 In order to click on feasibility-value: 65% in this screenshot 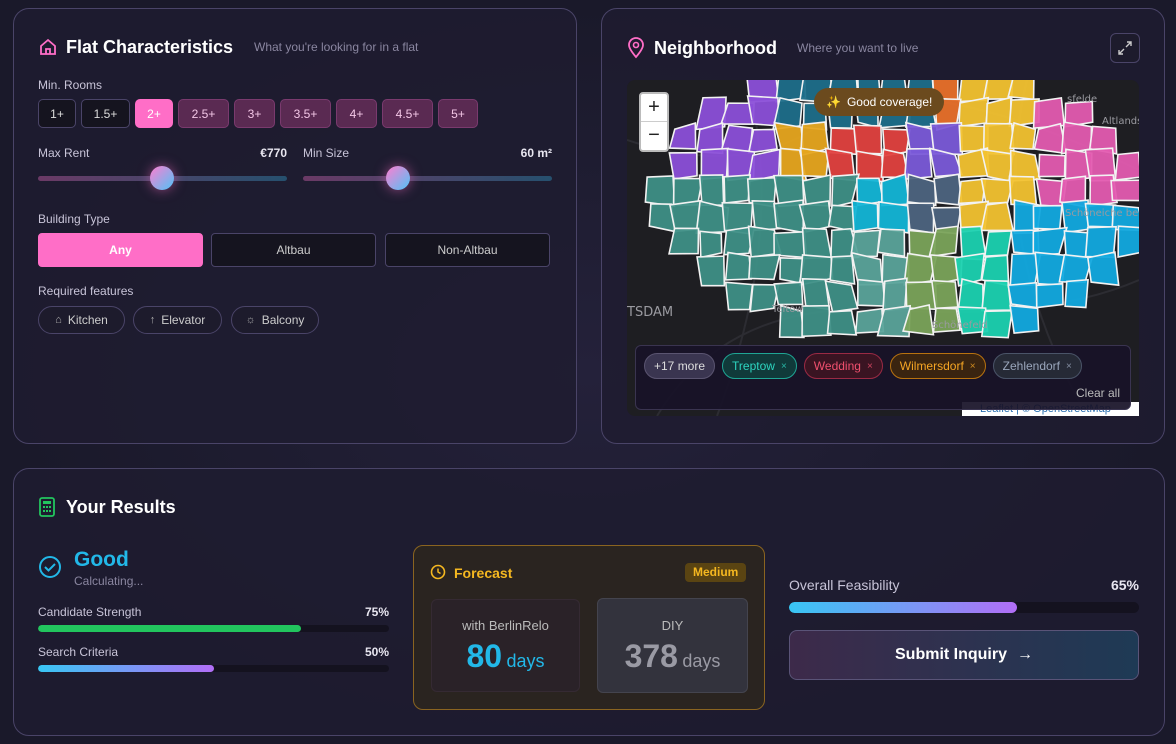, I will do `click(1124, 585)`.